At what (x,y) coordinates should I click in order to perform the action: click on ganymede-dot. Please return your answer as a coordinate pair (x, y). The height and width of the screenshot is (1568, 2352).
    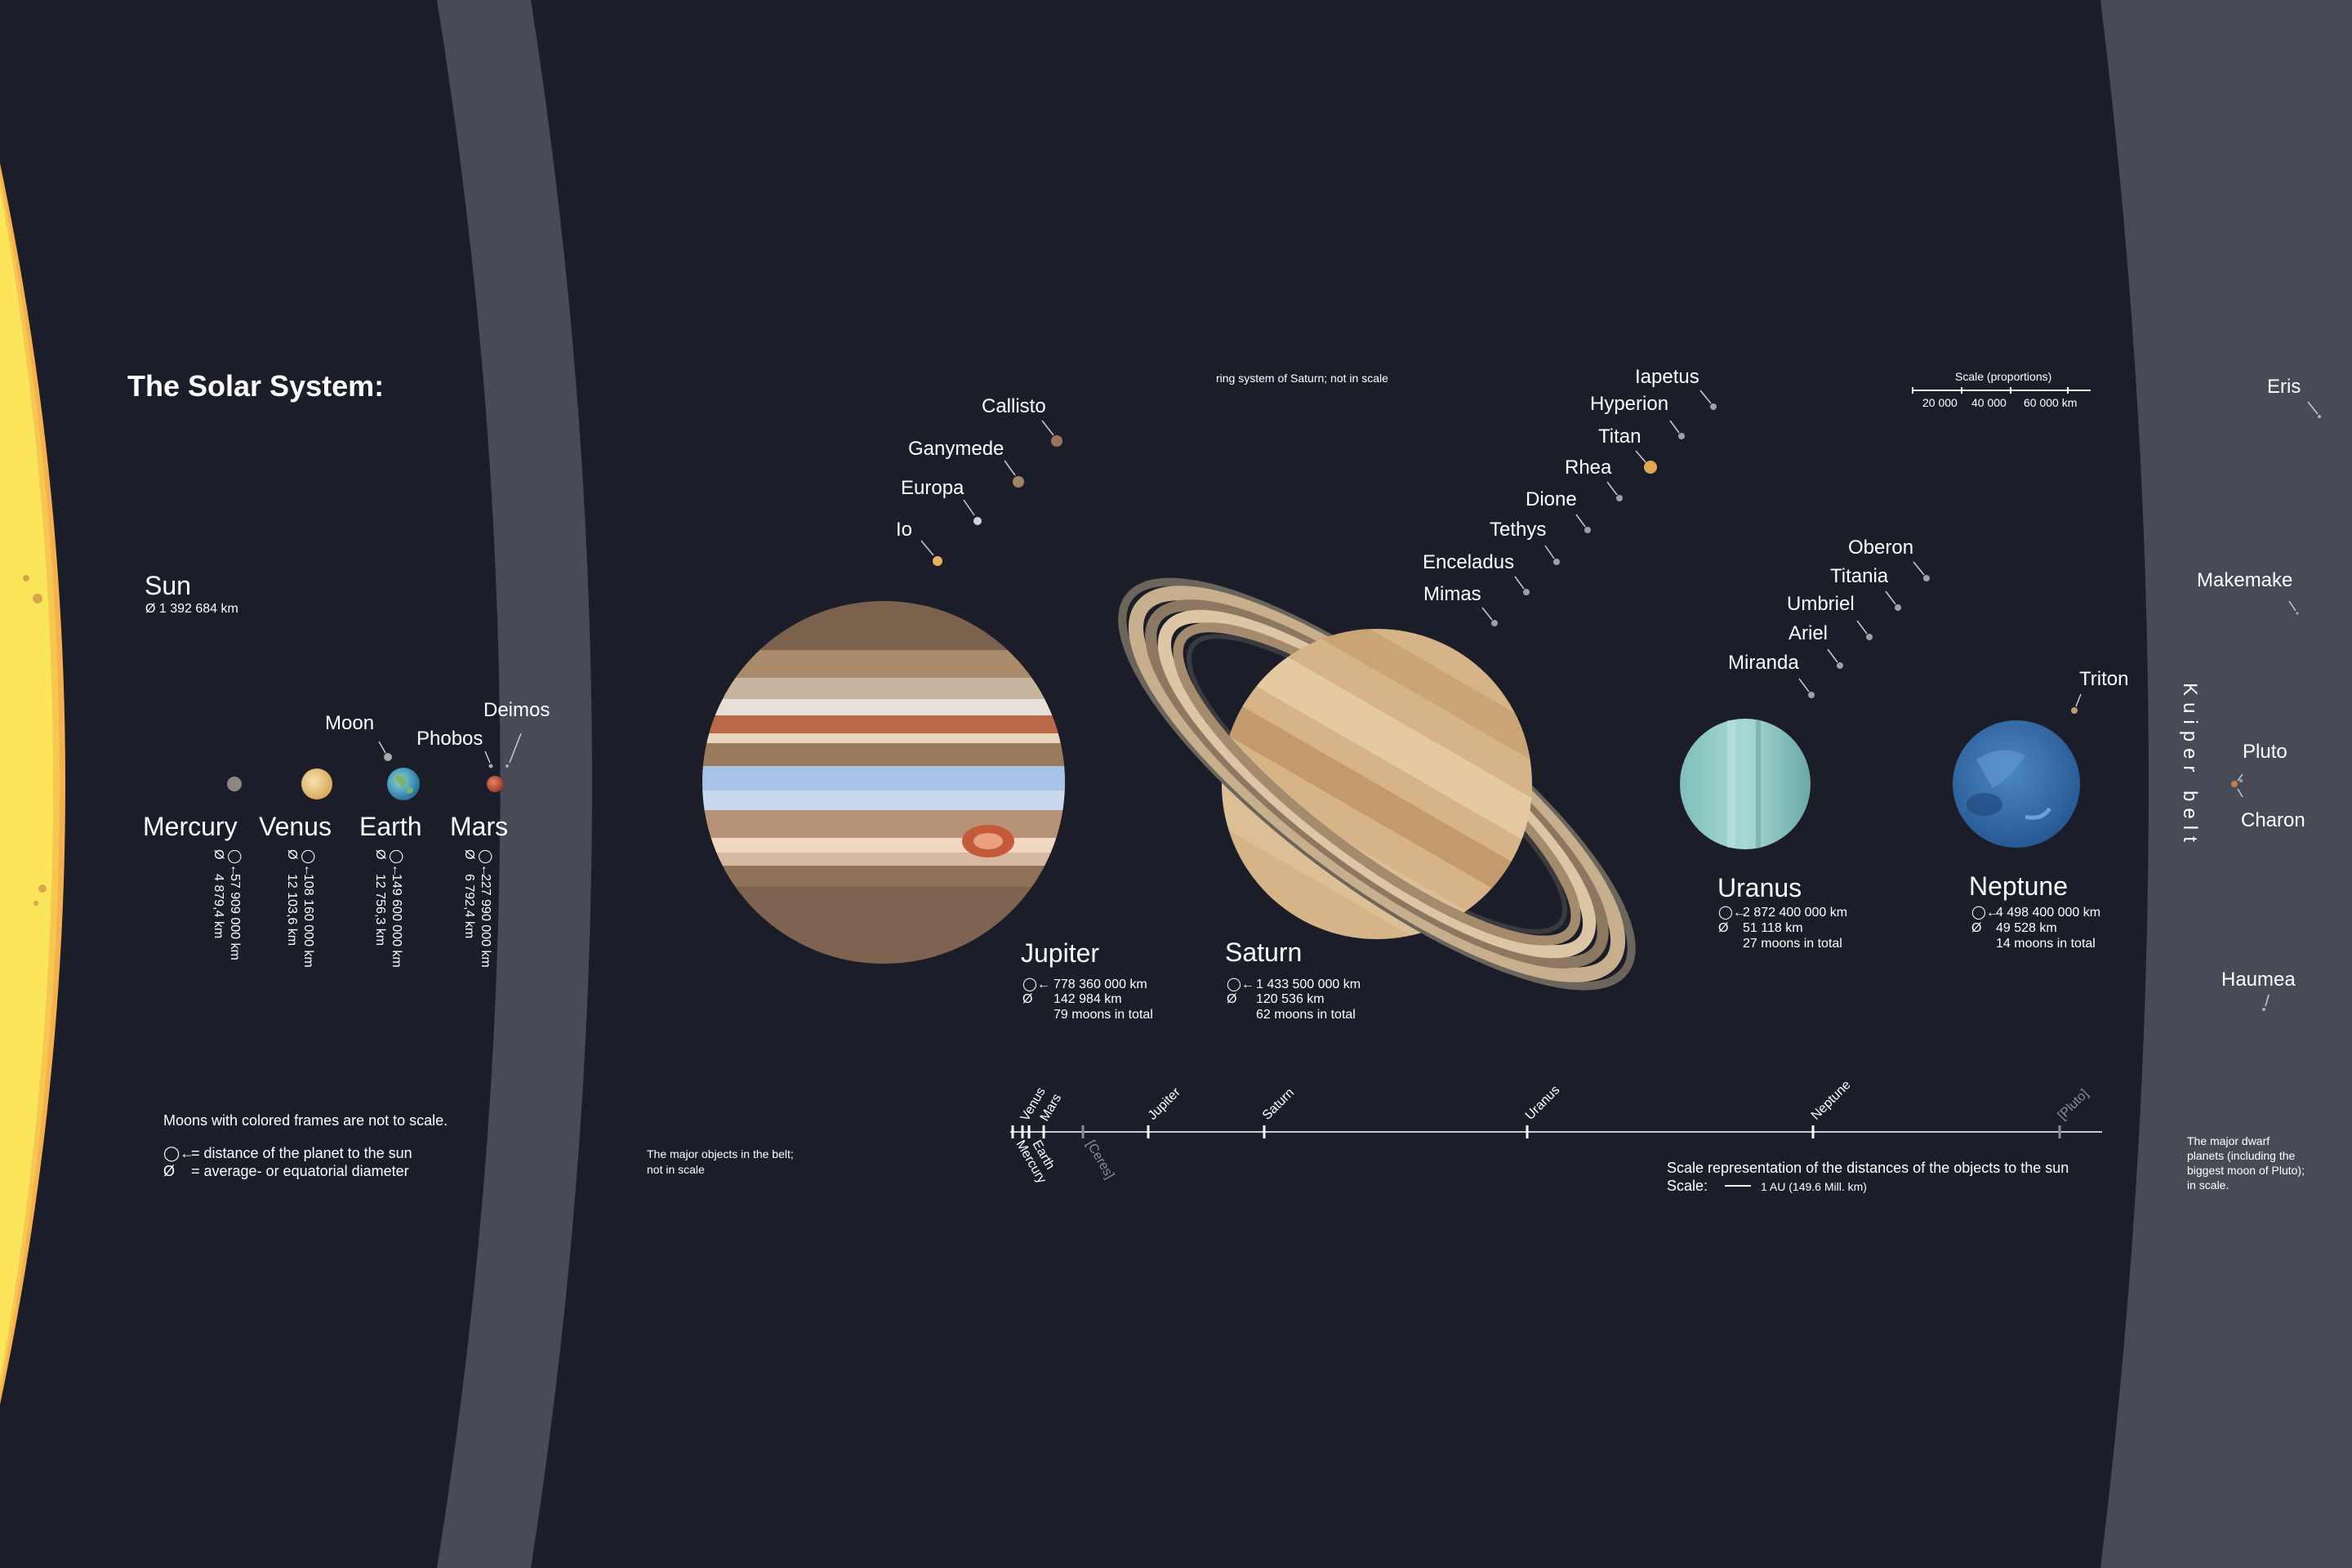
    Looking at the image, I should click on (1018, 482).